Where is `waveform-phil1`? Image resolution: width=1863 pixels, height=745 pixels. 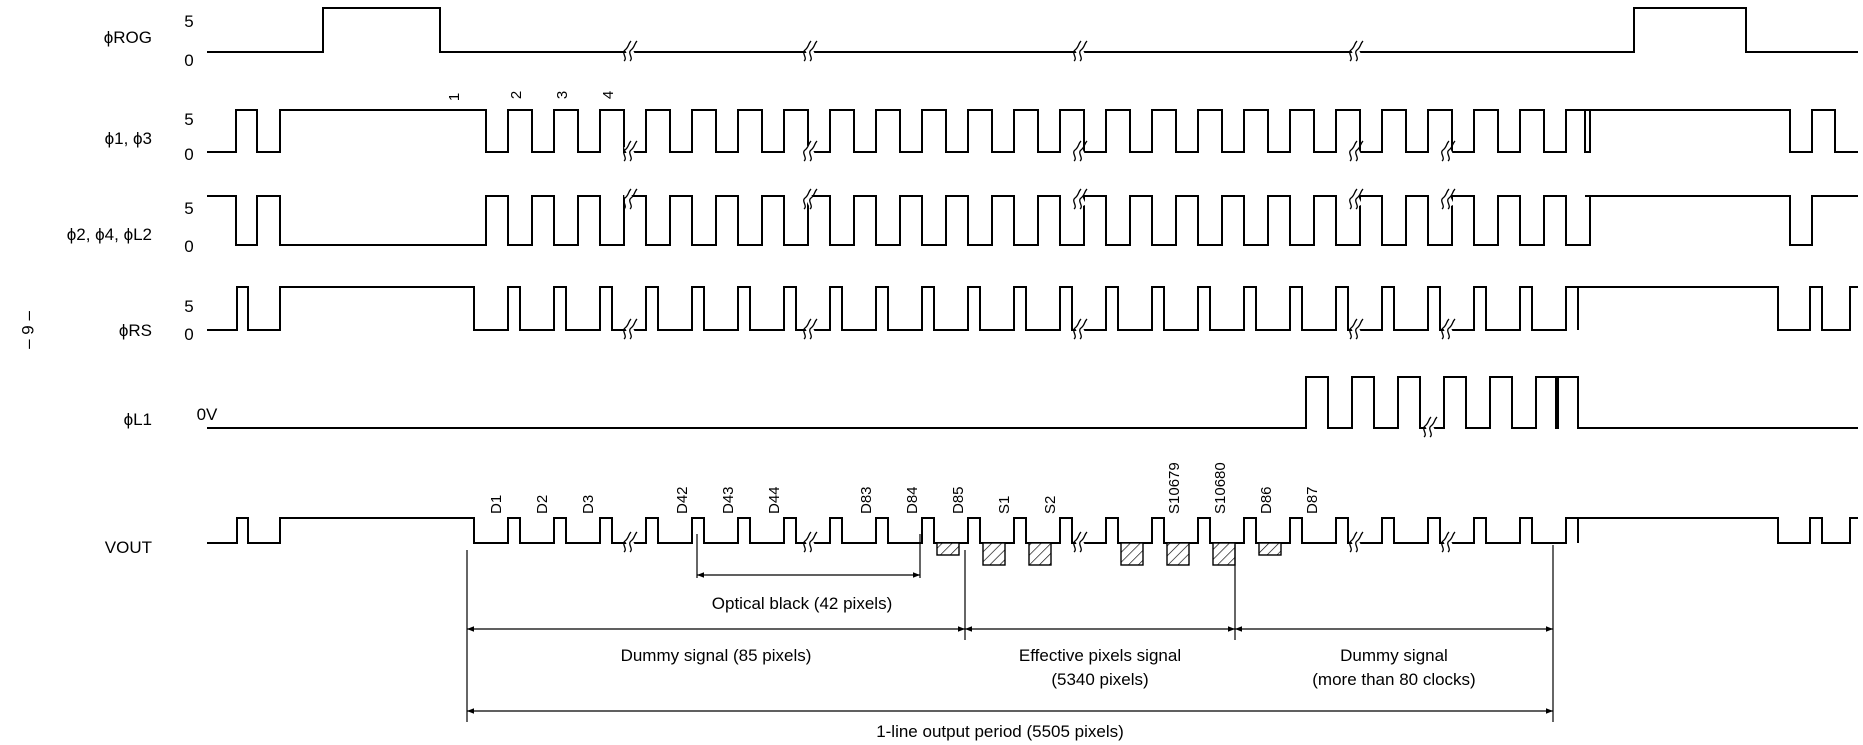 waveform-phil1 is located at coordinates (1032, 402).